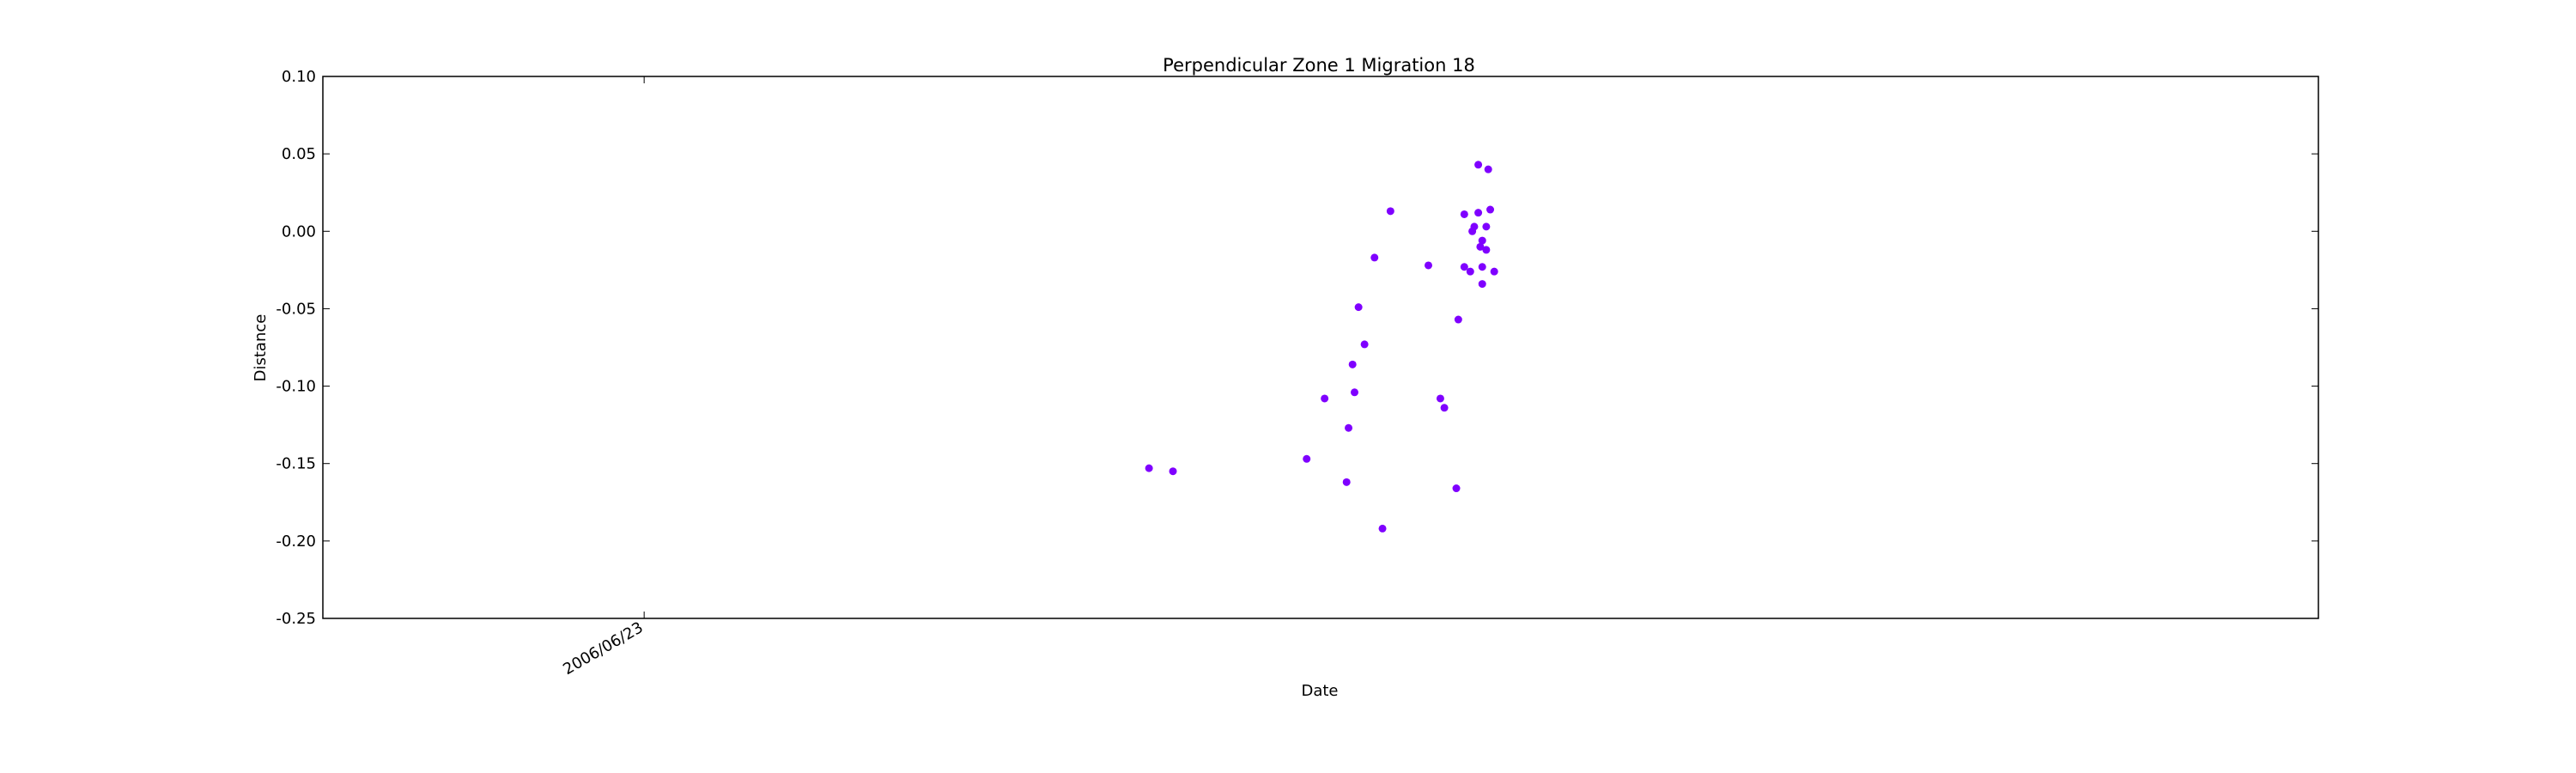 This screenshot has width=2576, height=773. Describe the element at coordinates (603, 648) in the screenshot. I see `x-tick-label: 2006/06/23` at that location.